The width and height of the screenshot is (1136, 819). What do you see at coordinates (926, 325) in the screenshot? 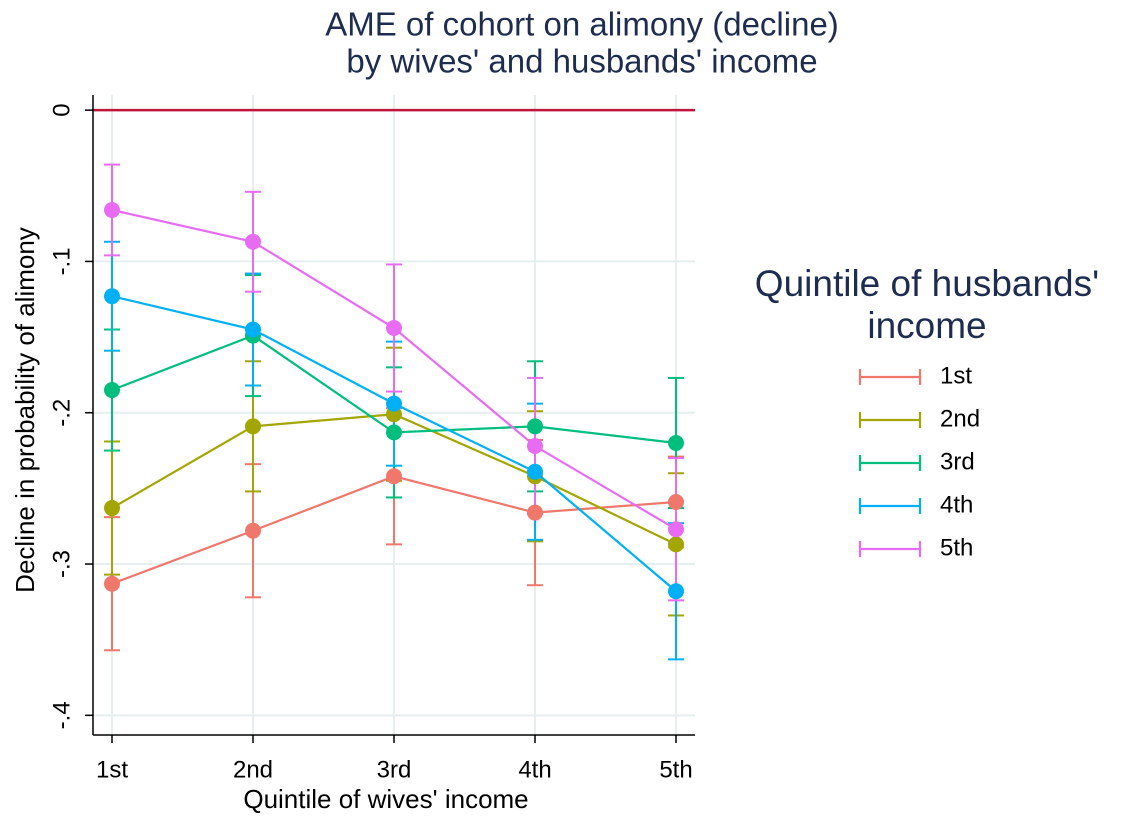
I see `legend-title: income` at bounding box center [926, 325].